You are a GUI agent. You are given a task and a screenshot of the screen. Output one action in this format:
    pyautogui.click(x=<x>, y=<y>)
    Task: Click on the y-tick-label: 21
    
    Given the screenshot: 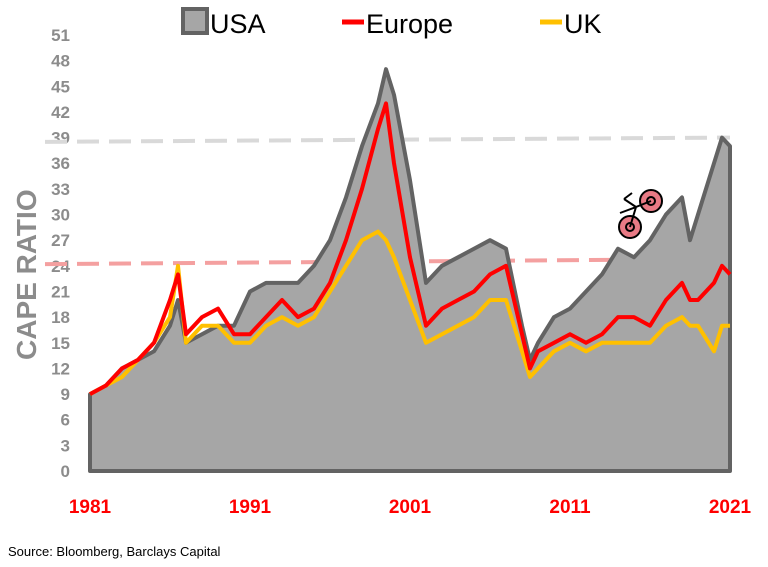 What is the action you would take?
    pyautogui.click(x=60, y=291)
    